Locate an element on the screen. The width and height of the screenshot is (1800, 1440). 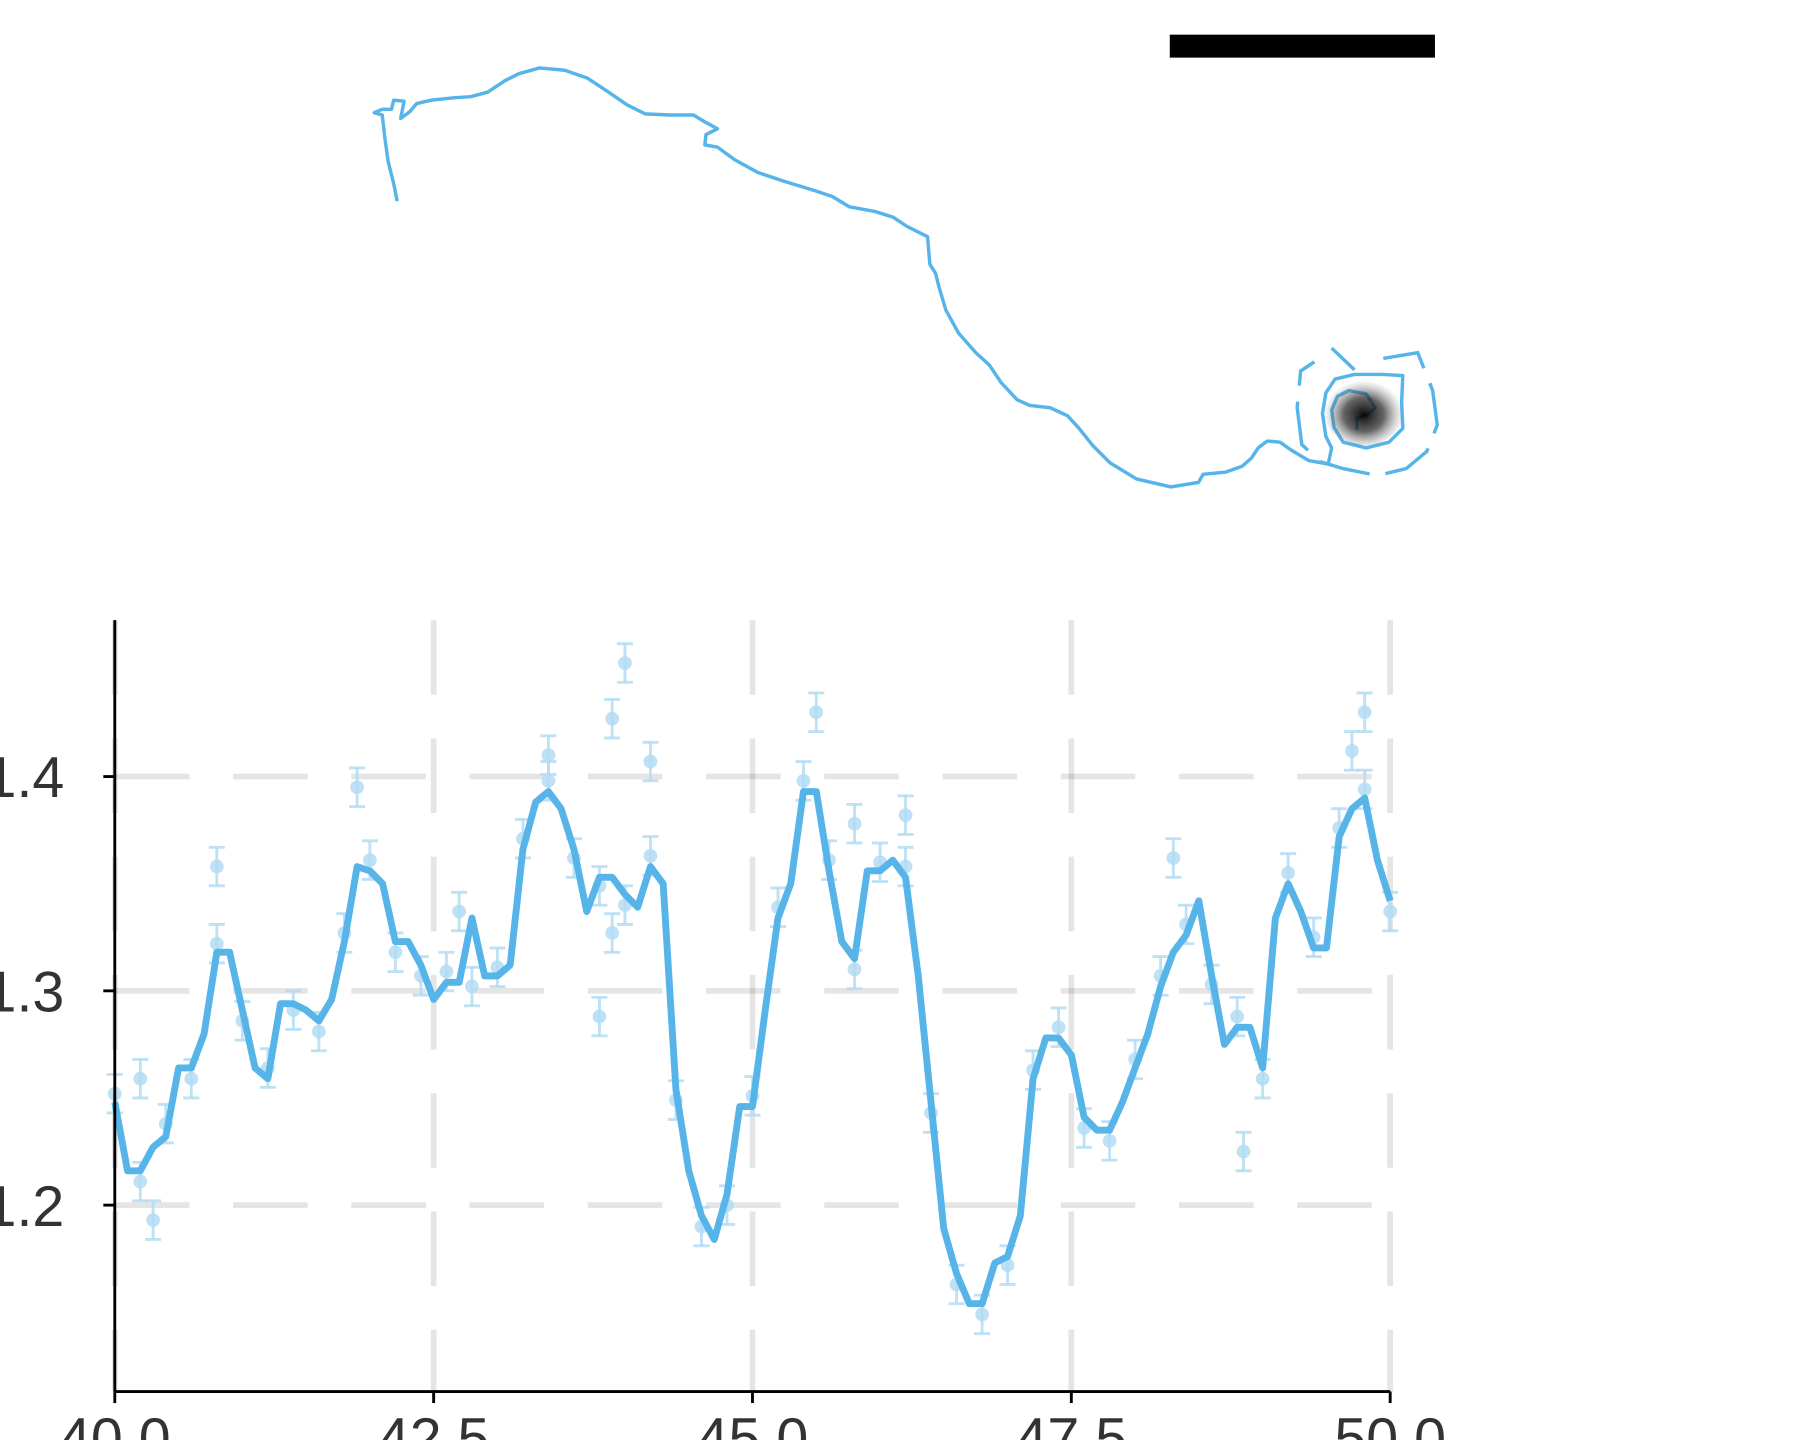
contour is located at coordinates (1367, 412).